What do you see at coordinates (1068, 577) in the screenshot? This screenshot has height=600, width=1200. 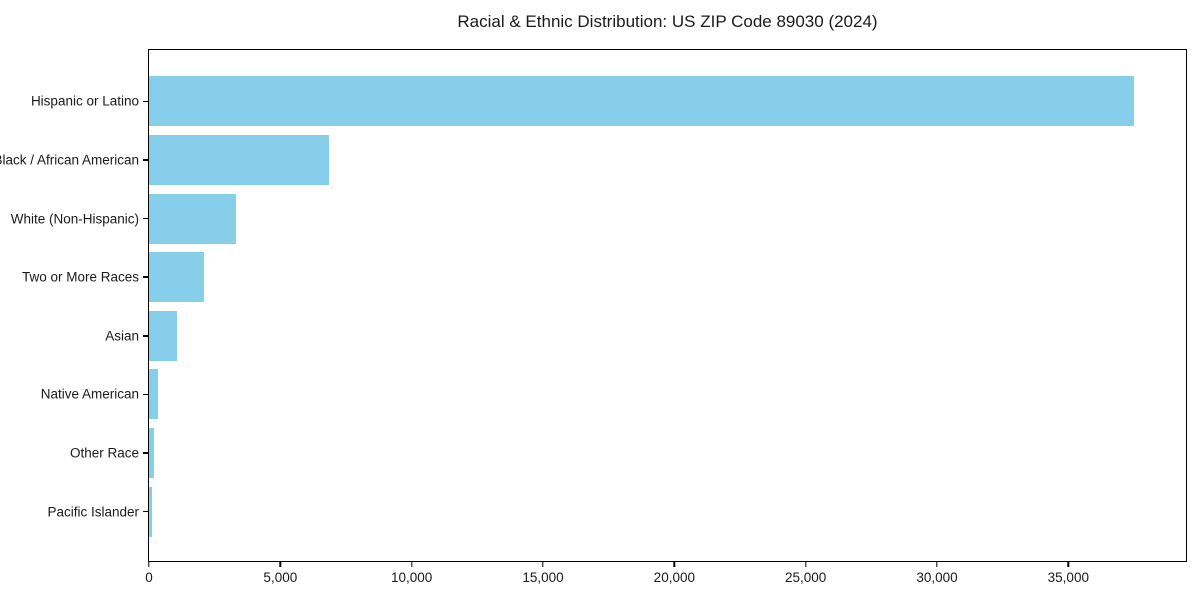 I see `x-tick-label: 35,000` at bounding box center [1068, 577].